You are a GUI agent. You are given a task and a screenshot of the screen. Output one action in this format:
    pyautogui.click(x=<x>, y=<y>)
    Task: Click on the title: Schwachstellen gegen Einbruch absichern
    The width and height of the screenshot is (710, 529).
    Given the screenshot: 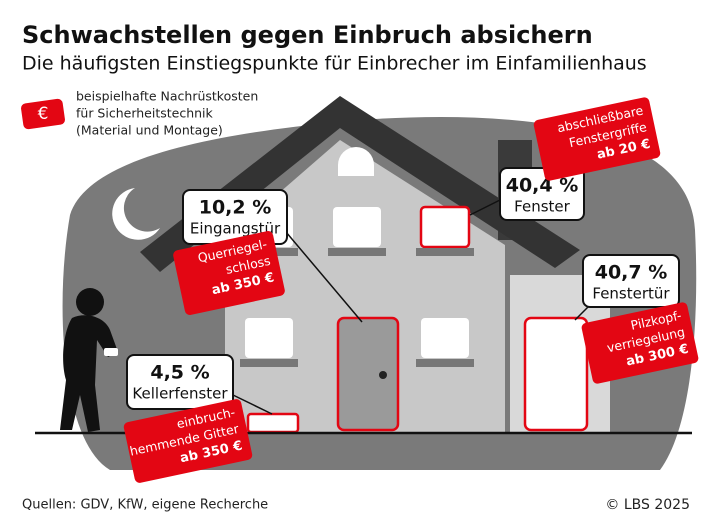 What is the action you would take?
    pyautogui.click(x=307, y=35)
    